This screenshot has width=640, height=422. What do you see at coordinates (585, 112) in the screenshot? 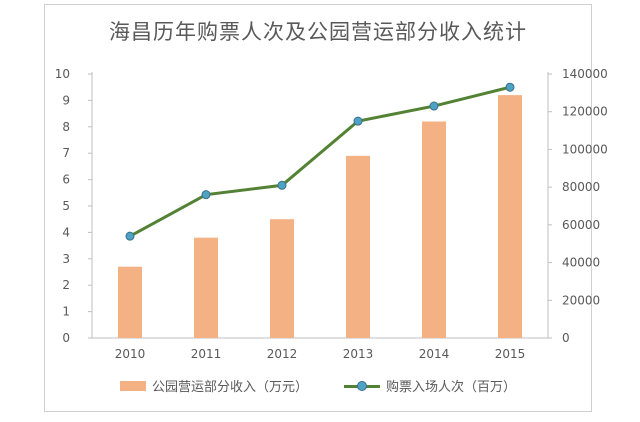
I see `y-right-tick-label: 120000` at bounding box center [585, 112].